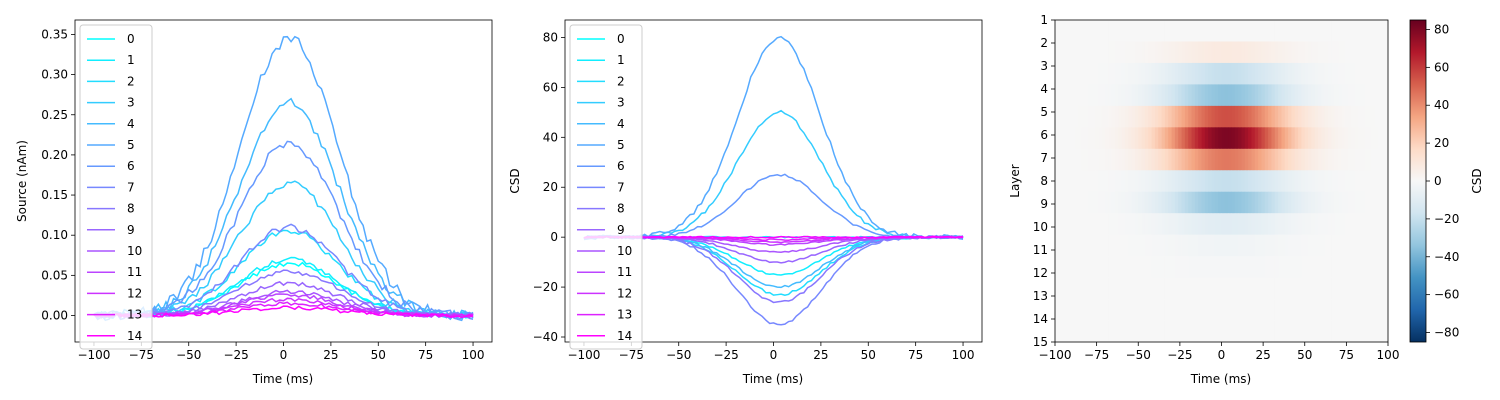 This screenshot has height=400, width=1500. I want to click on x-tick-label: 50, so click(868, 355).